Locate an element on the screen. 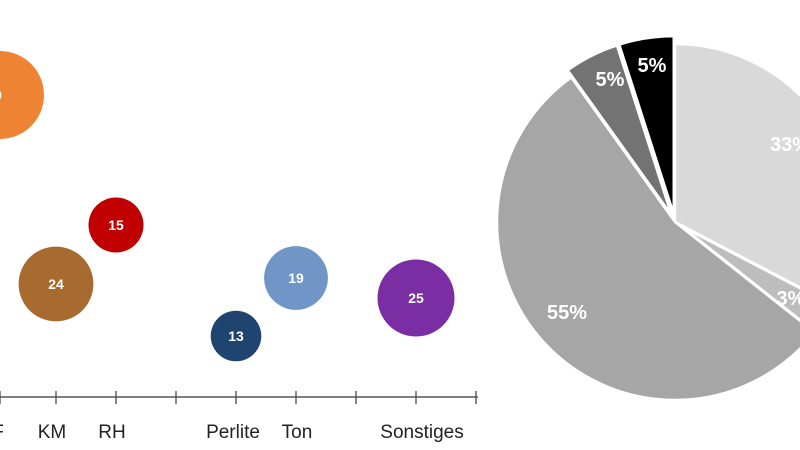  bubble-ton is located at coordinates (296, 278).